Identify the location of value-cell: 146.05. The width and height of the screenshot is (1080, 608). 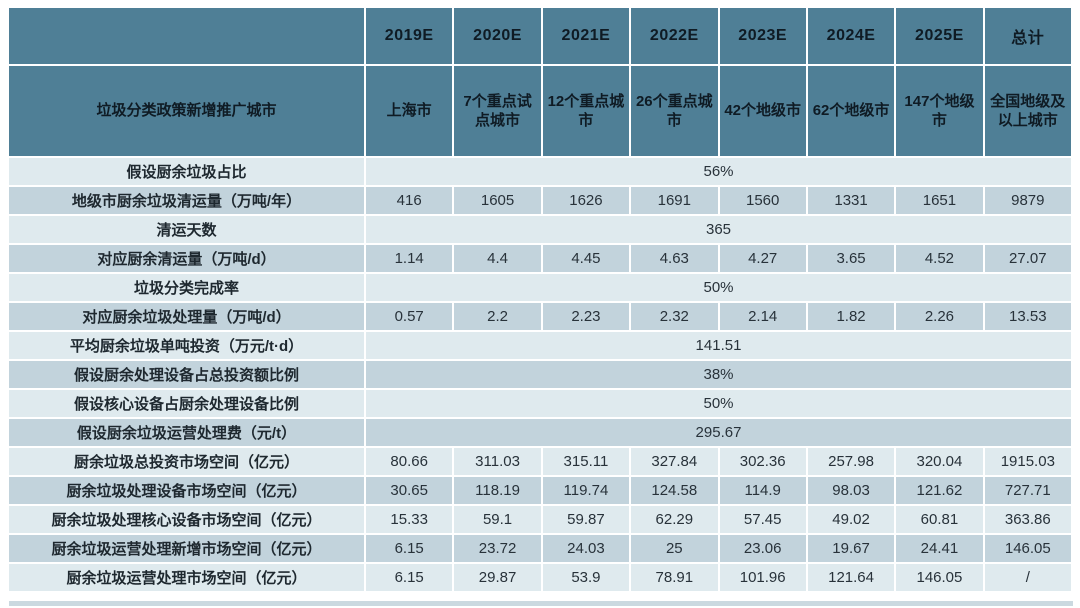
(939, 577).